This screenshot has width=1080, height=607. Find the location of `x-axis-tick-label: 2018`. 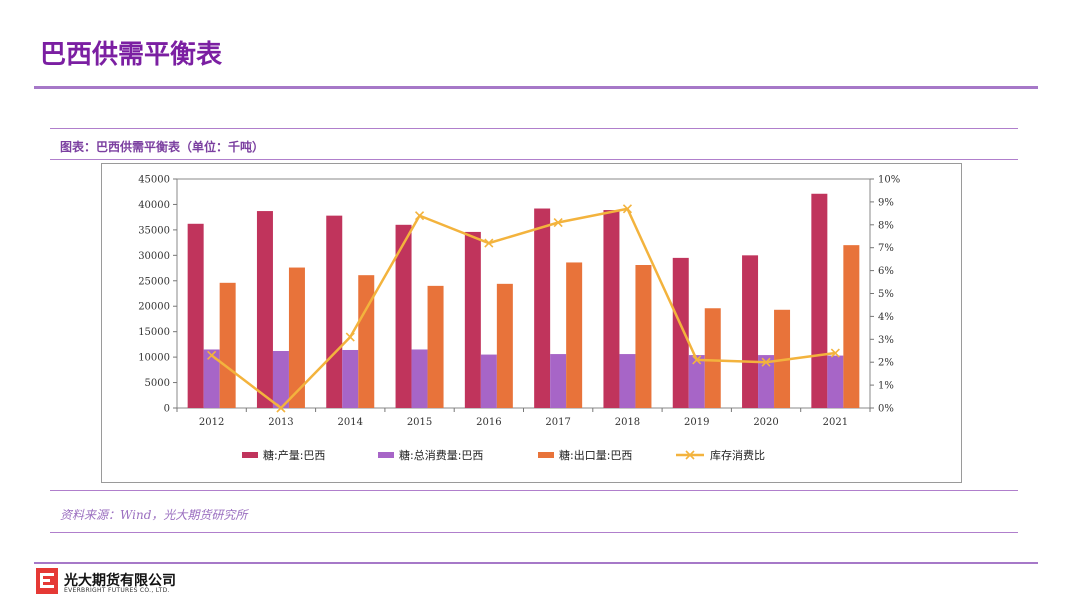

x-axis-tick-label: 2018 is located at coordinates (627, 422).